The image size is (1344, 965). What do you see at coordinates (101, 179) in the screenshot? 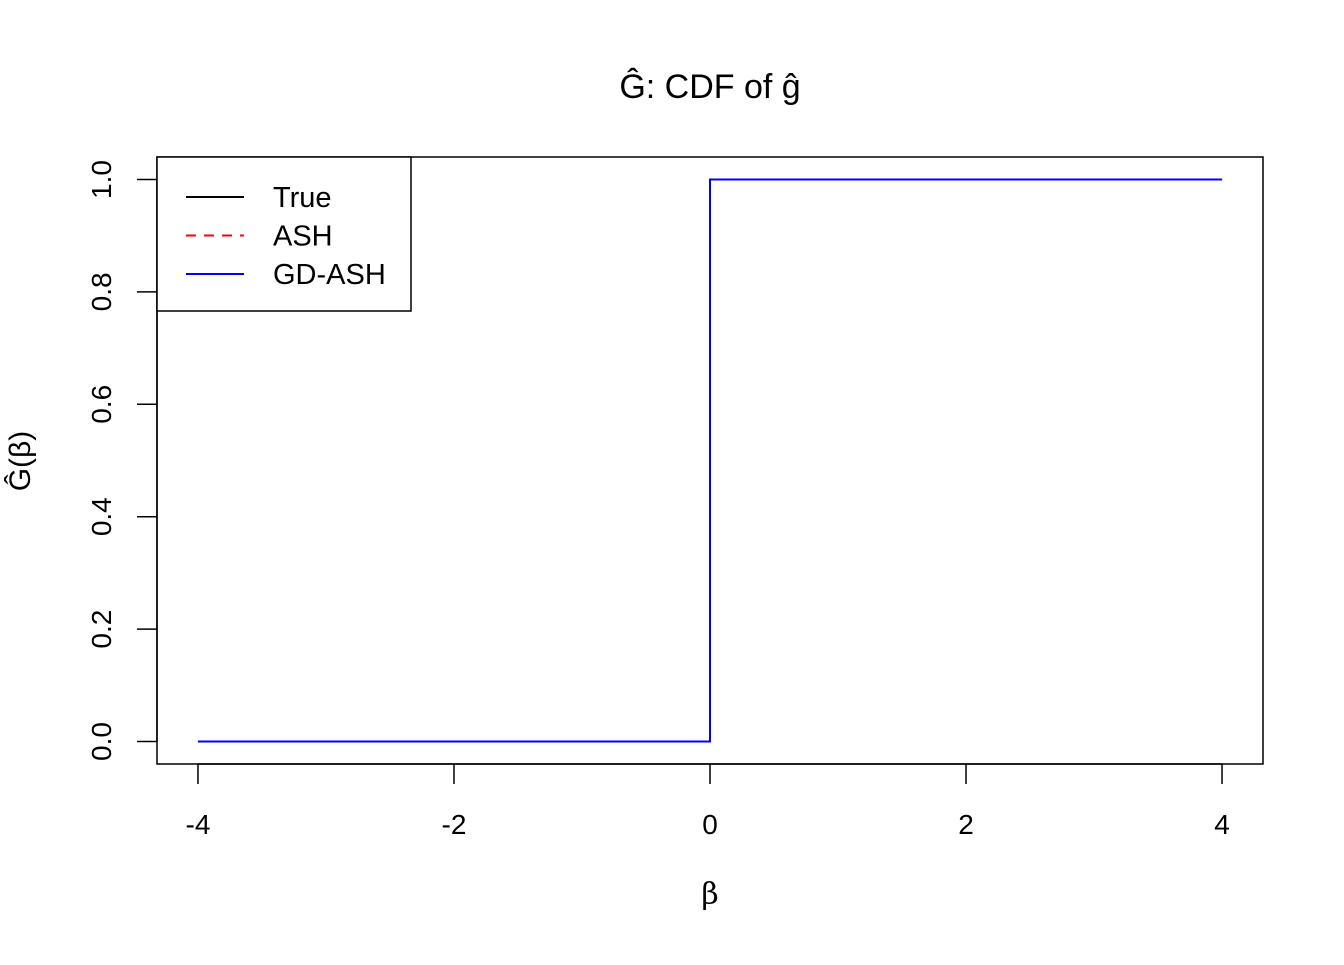
I see `y-tick-label: 1.0` at bounding box center [101, 179].